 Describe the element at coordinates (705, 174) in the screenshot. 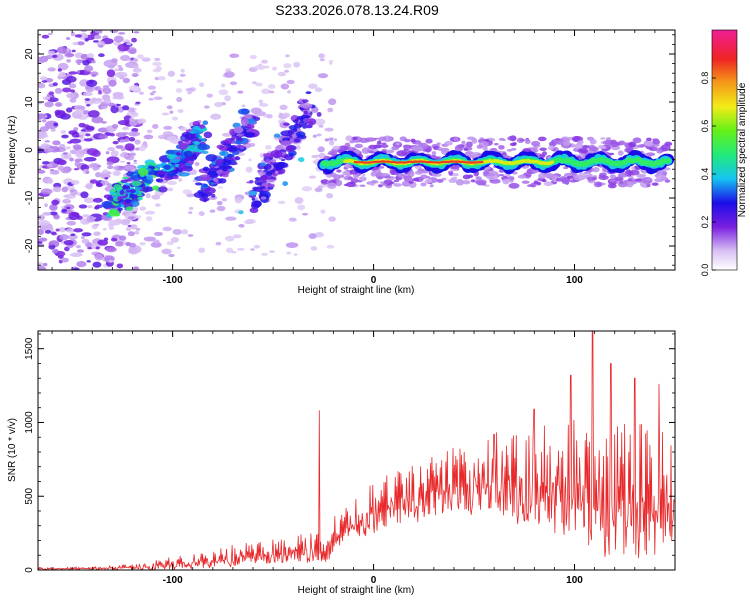

I see `colorbar-tick-label: 0.4` at that location.